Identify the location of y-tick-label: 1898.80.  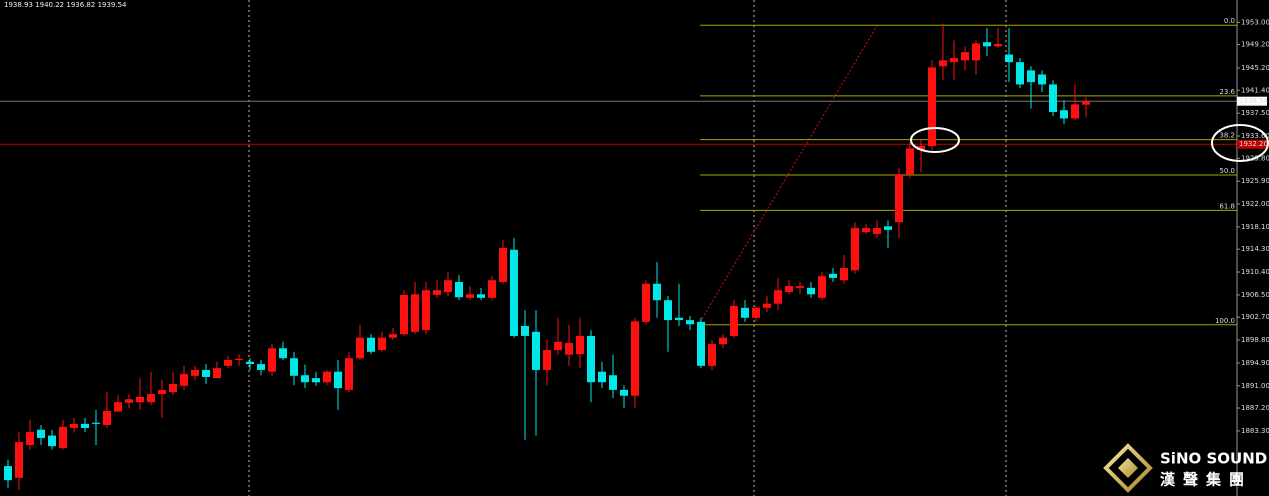
(1255, 340).